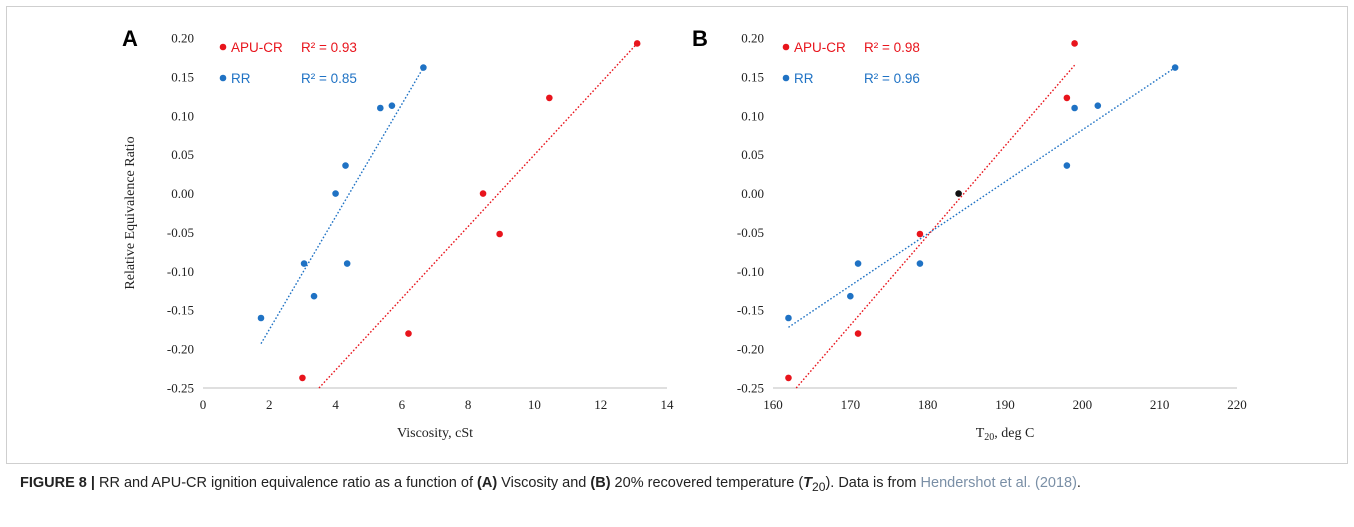  What do you see at coordinates (892, 47) in the screenshot?
I see `legend-r2: R² = 0.98` at bounding box center [892, 47].